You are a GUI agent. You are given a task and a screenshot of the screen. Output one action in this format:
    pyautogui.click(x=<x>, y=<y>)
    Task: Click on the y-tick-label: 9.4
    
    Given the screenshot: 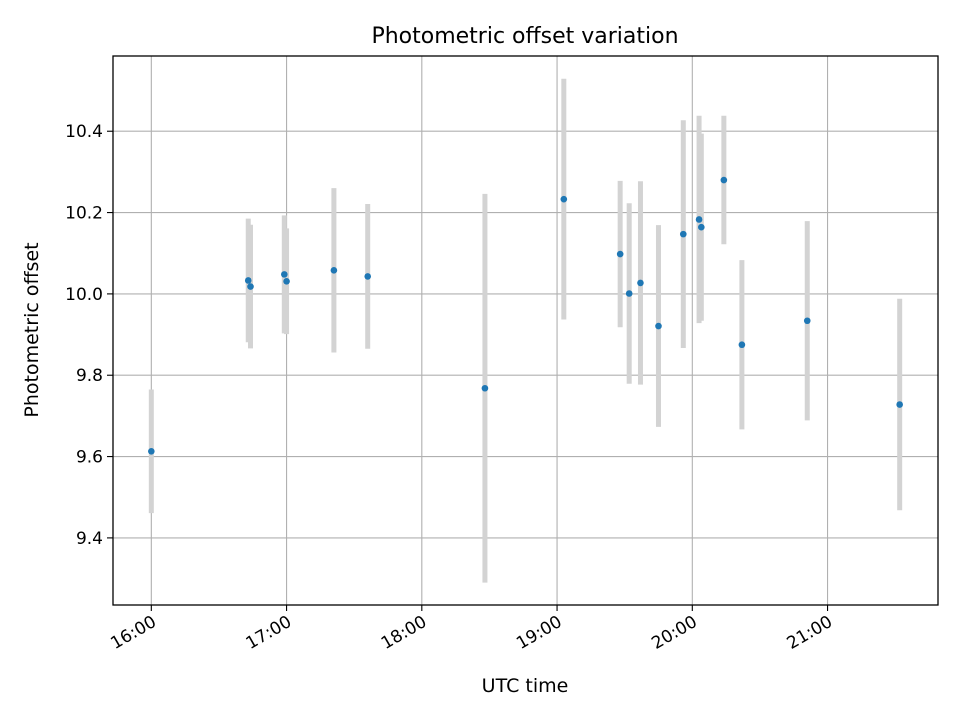 What is the action you would take?
    pyautogui.click(x=89, y=539)
    